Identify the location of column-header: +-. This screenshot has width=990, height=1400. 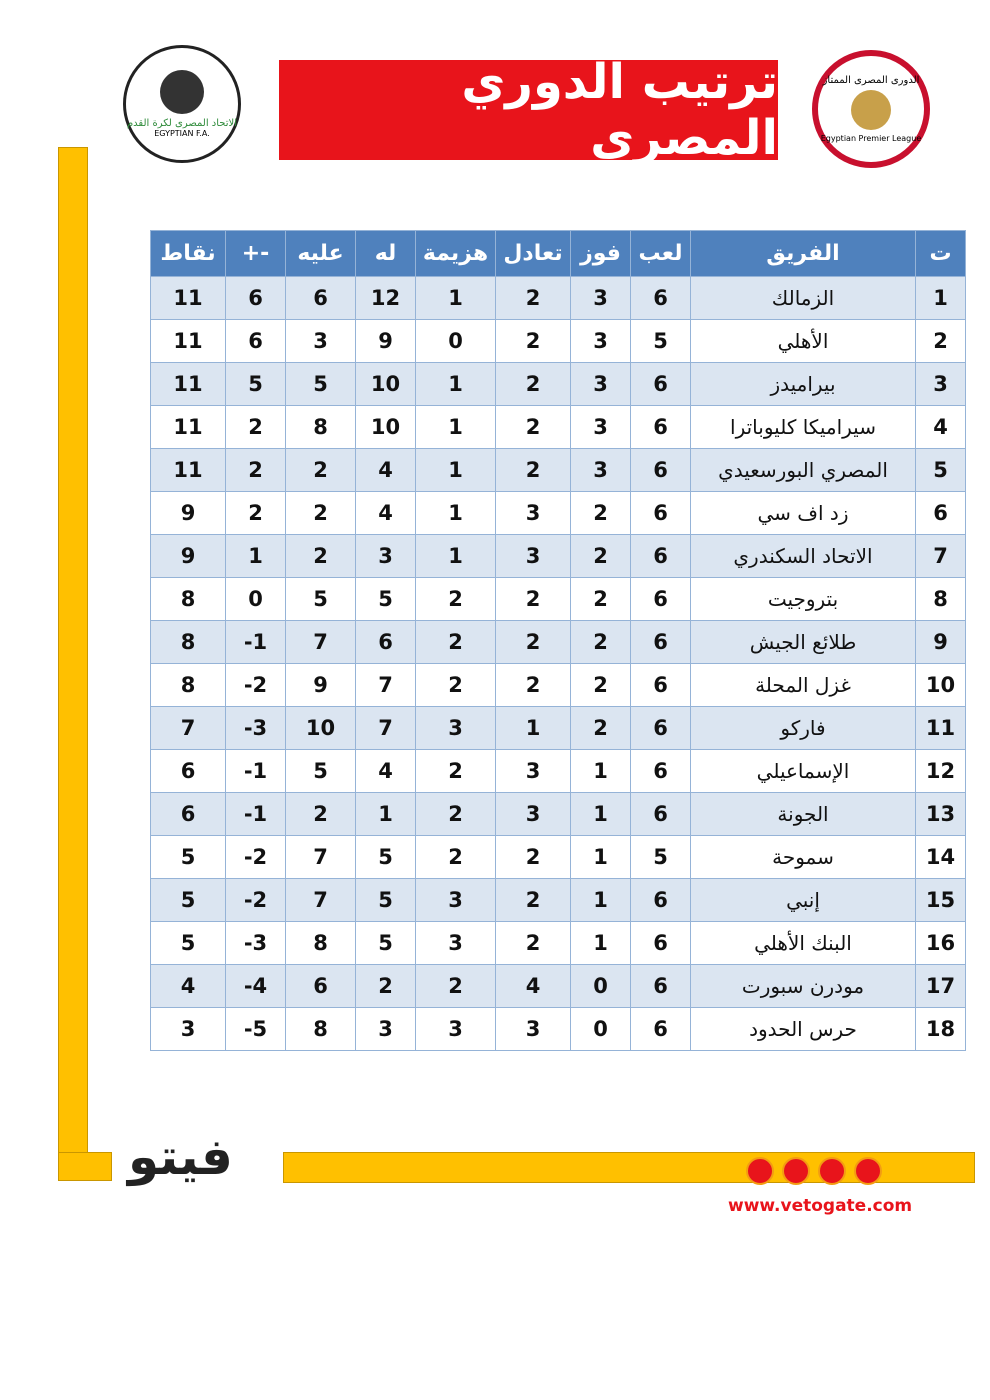
(255, 253).